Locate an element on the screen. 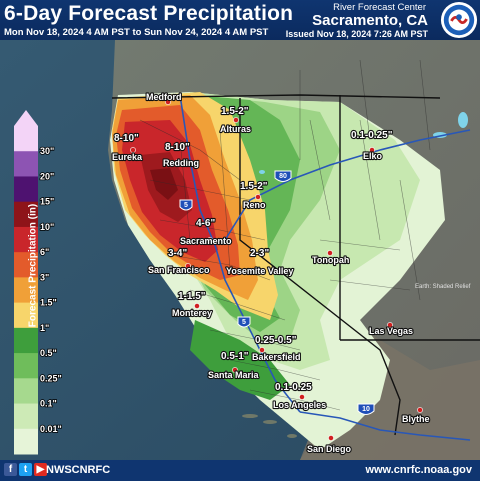 The height and width of the screenshot is (481, 480). legend-level-label: 15" is located at coordinates (47, 202).